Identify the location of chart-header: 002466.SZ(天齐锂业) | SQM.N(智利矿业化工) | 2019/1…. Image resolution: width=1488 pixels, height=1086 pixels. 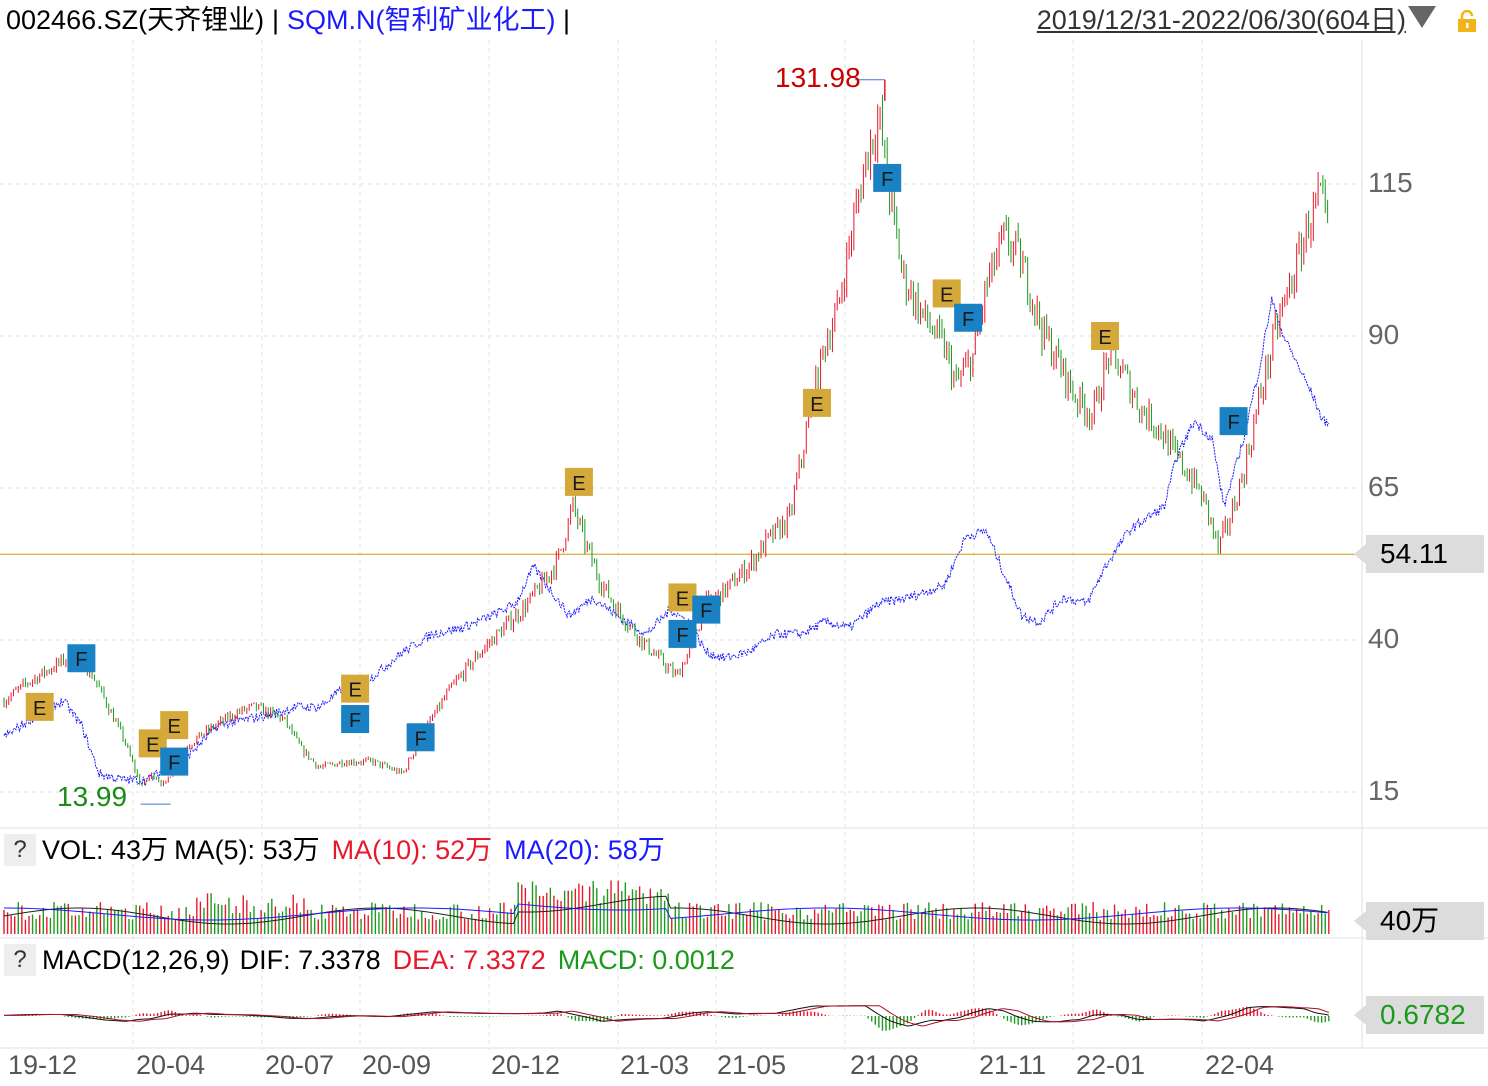
(744, 20).